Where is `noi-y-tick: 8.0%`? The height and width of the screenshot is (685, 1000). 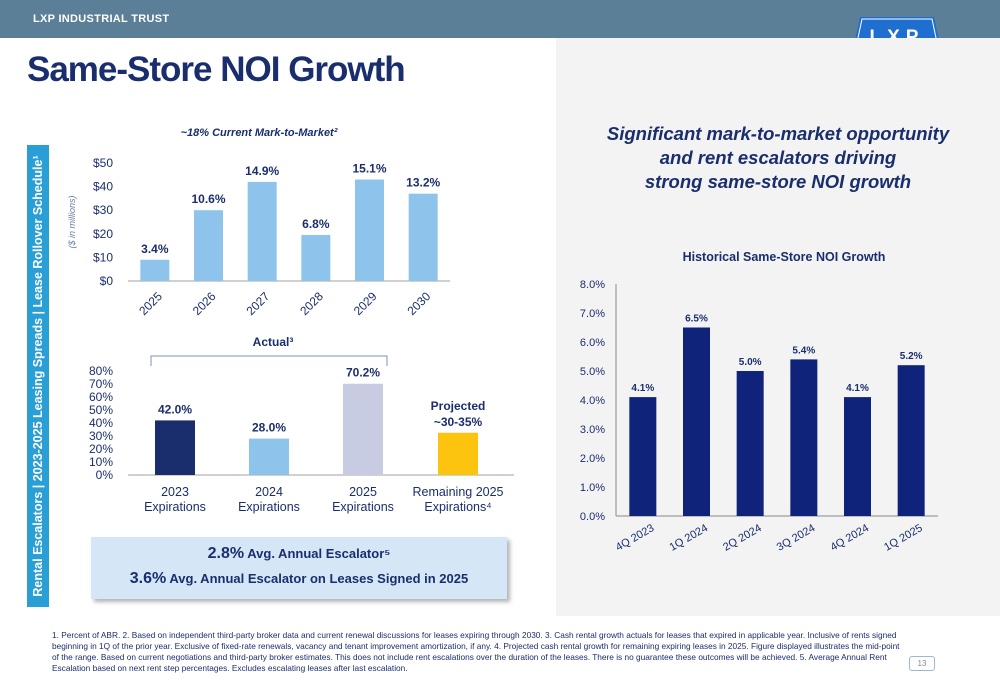
noi-y-tick: 8.0% is located at coordinates (592, 285).